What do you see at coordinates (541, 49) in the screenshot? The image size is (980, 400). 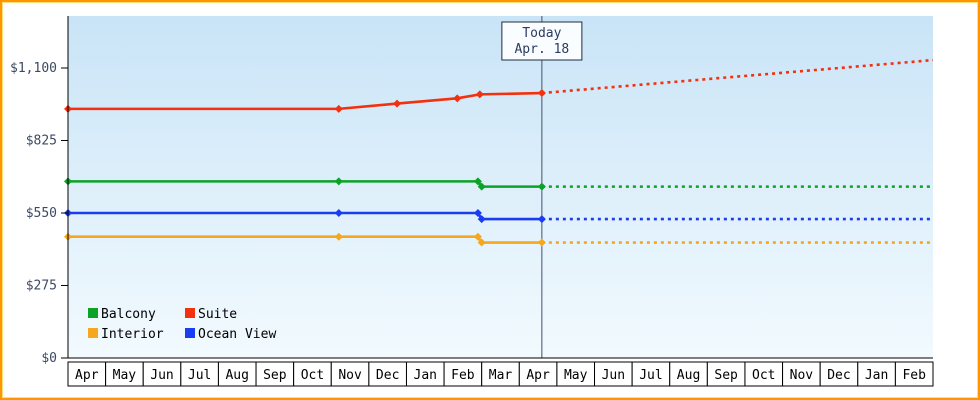 I see `today-label-line2: Apr. 18` at bounding box center [541, 49].